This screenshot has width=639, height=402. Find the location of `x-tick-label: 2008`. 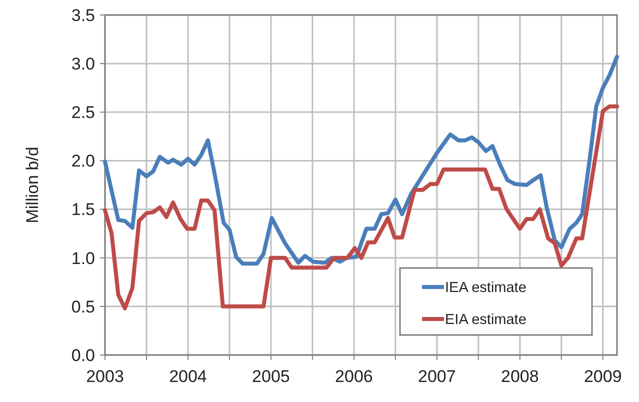

x-tick-label: 2008 is located at coordinates (519, 376).